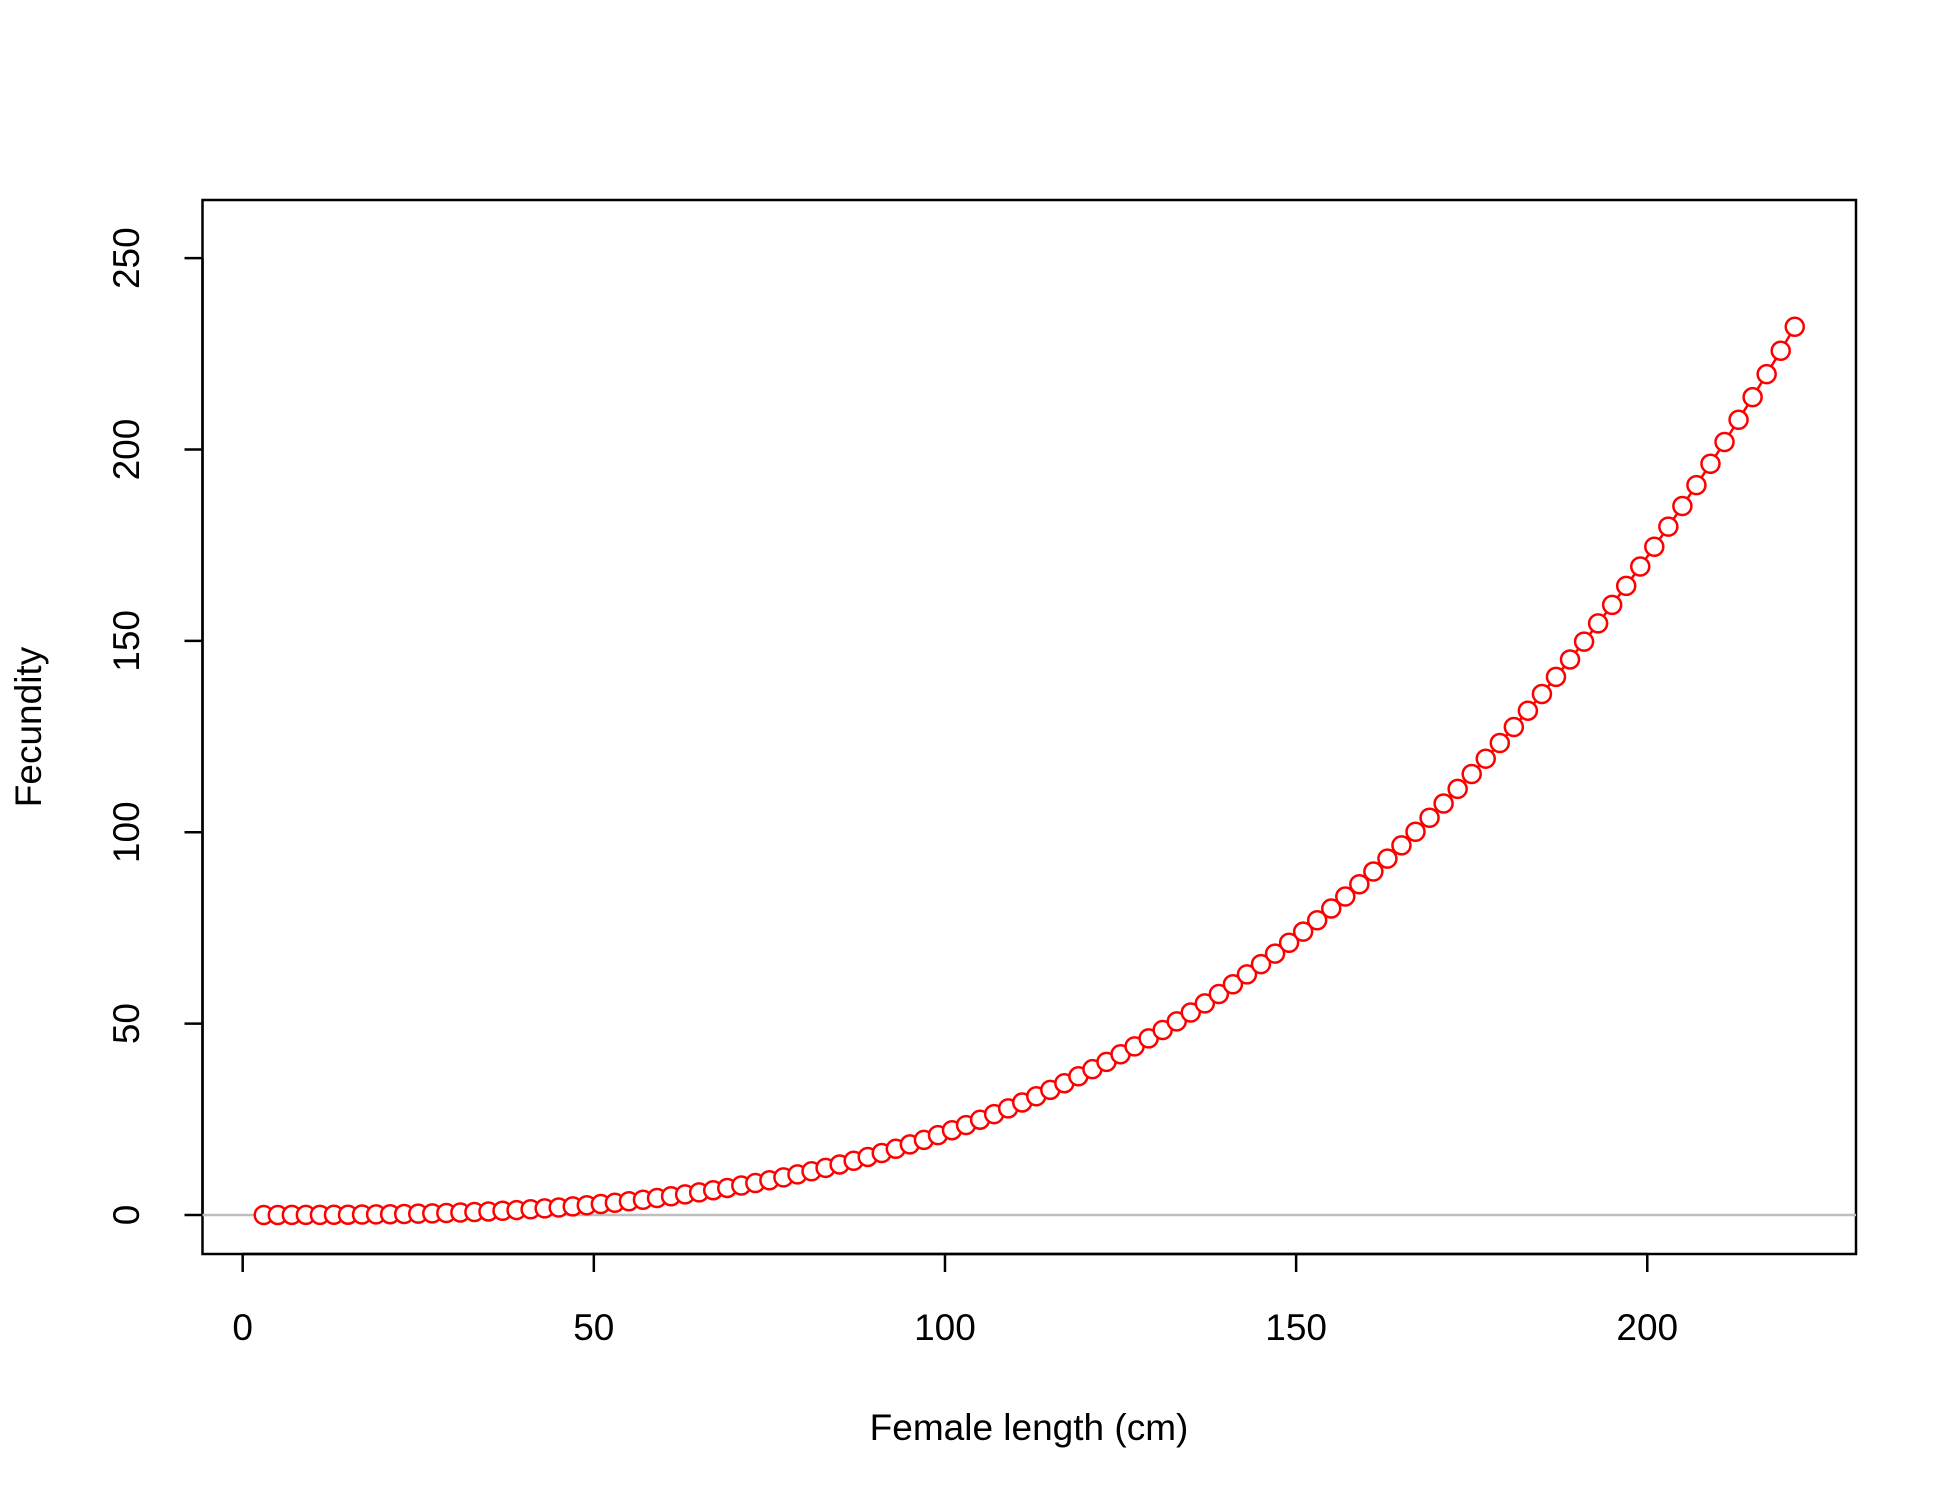 Image resolution: width=1950 pixels, height=1500 pixels. Describe the element at coordinates (1296, 1327) in the screenshot. I see `x-tick-label: 150` at that location.